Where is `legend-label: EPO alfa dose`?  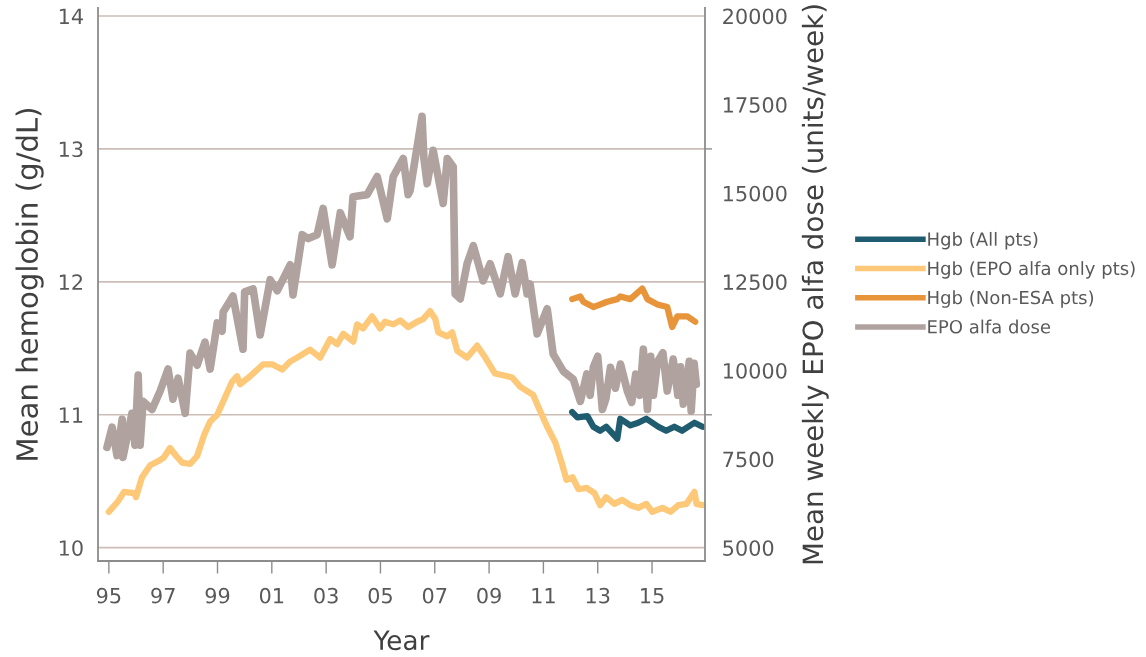 legend-label: EPO alfa dose is located at coordinates (989, 326).